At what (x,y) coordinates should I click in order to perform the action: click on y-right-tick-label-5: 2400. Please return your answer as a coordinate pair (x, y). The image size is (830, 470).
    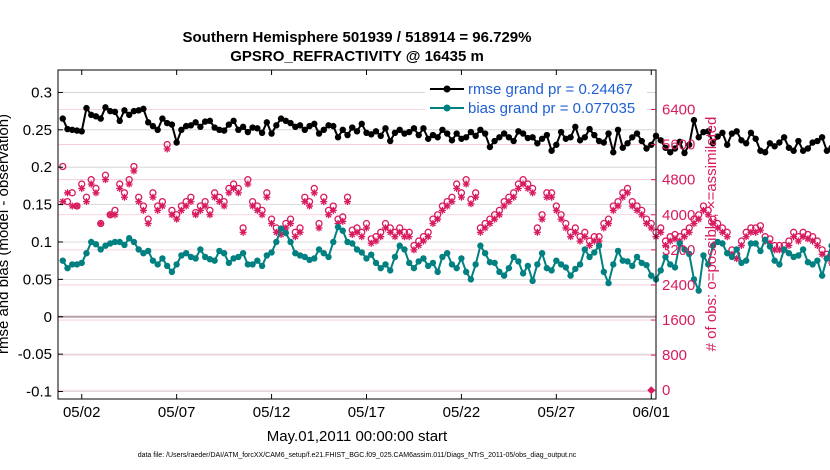
    Looking at the image, I should click on (678, 285).